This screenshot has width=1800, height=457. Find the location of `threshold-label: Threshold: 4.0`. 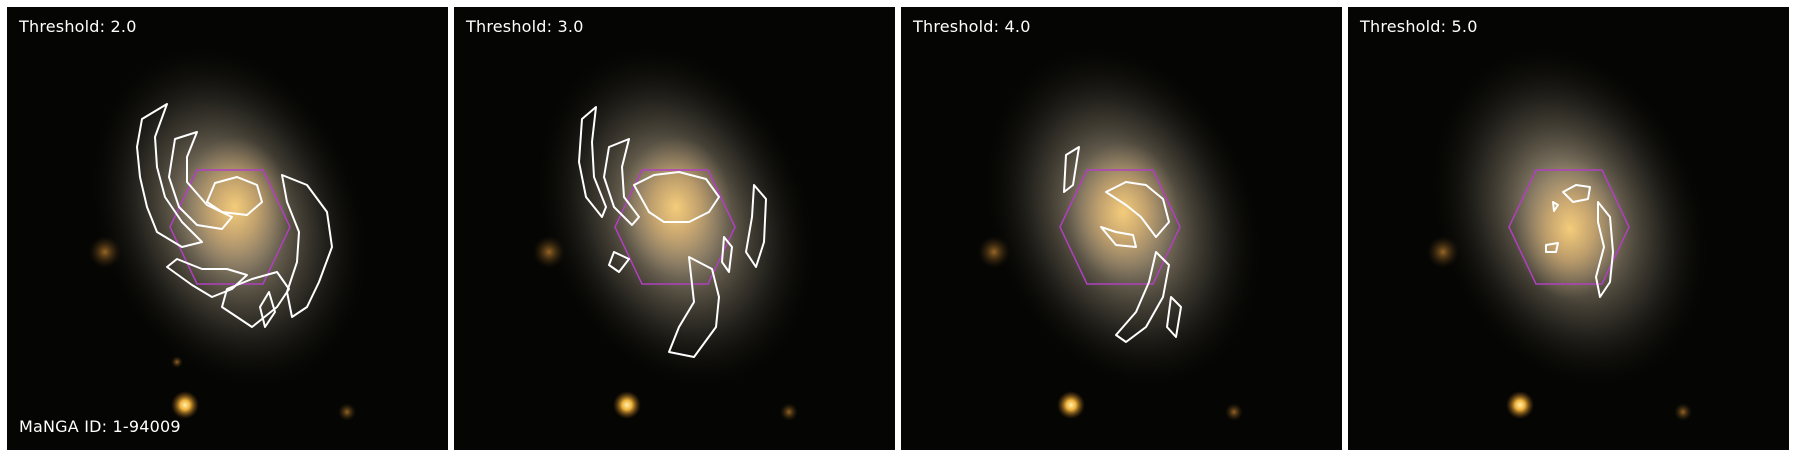

threshold-label: Threshold: 4.0 is located at coordinates (972, 26).